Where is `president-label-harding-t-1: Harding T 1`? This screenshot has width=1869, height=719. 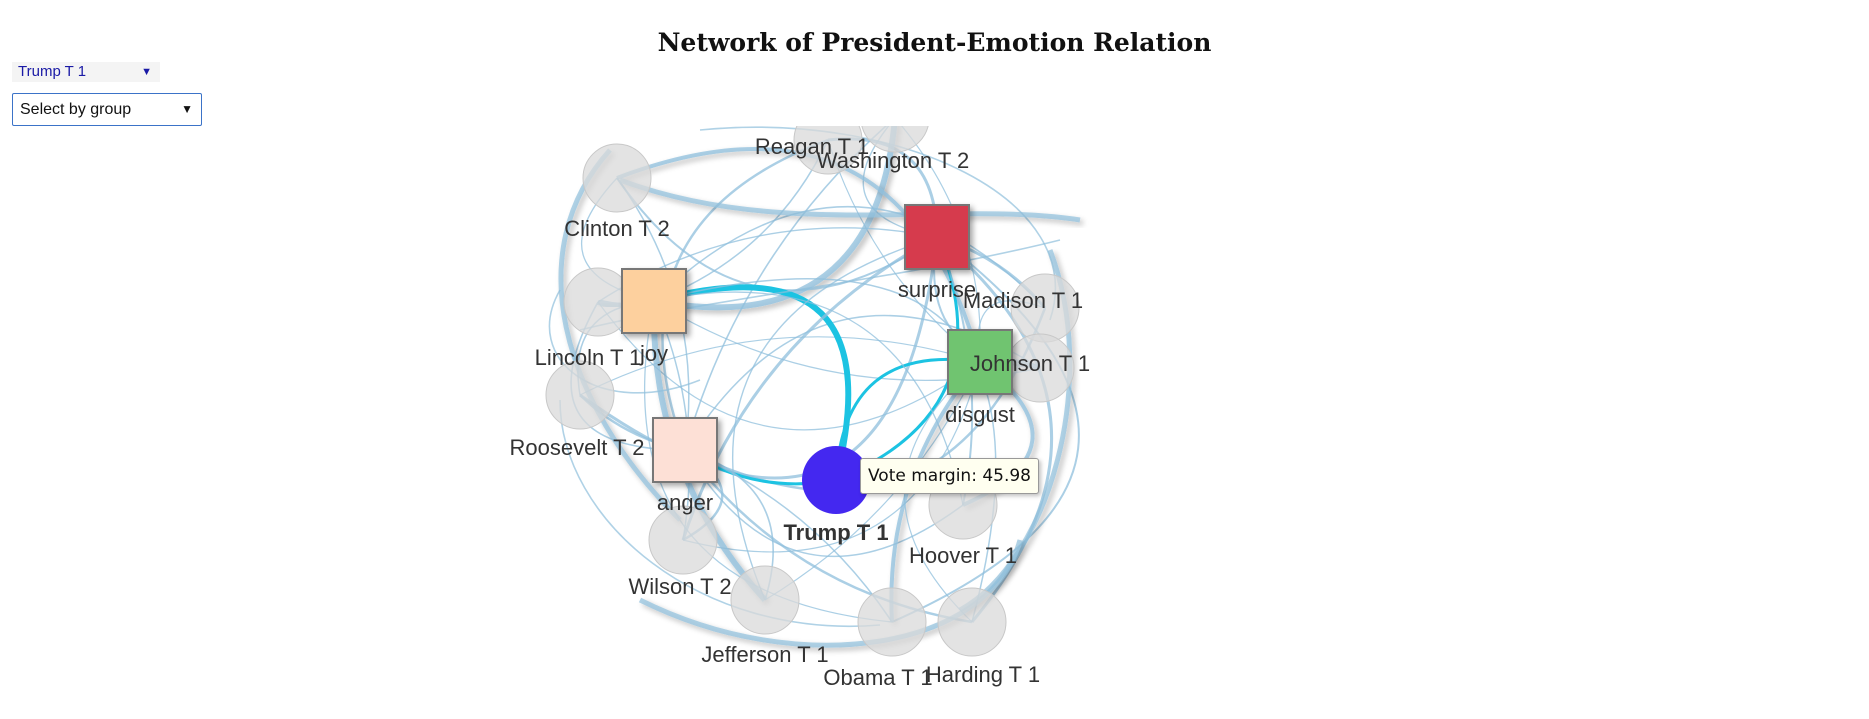 president-label-harding-t-1: Harding T 1 is located at coordinates (983, 674).